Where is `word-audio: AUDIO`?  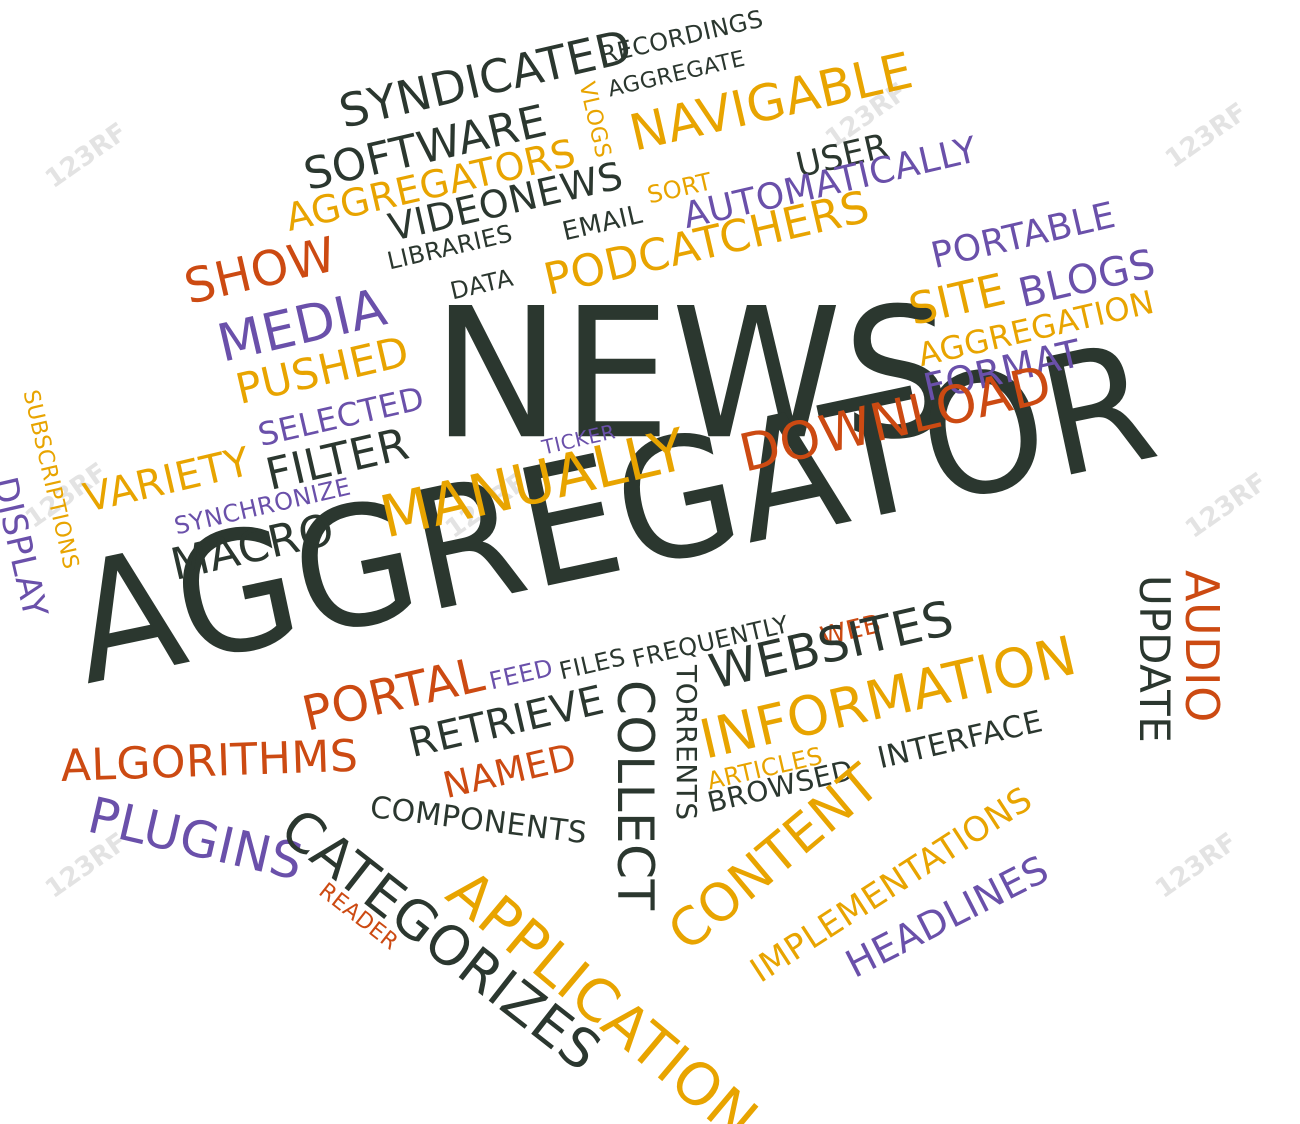
word-audio: AUDIO is located at coordinates (1202, 646).